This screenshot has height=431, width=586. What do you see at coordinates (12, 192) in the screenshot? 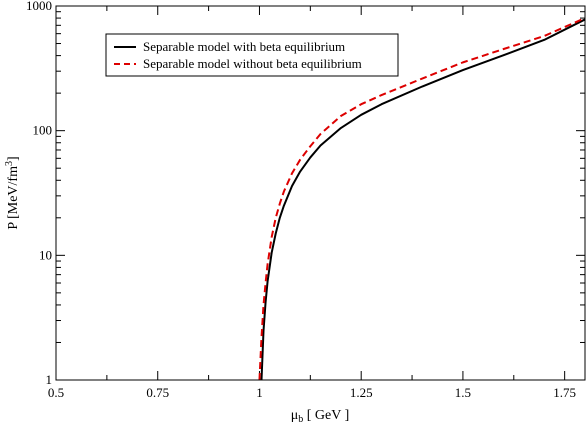
I see `y-axis-label: P [MeV/fm3]` at bounding box center [12, 192].